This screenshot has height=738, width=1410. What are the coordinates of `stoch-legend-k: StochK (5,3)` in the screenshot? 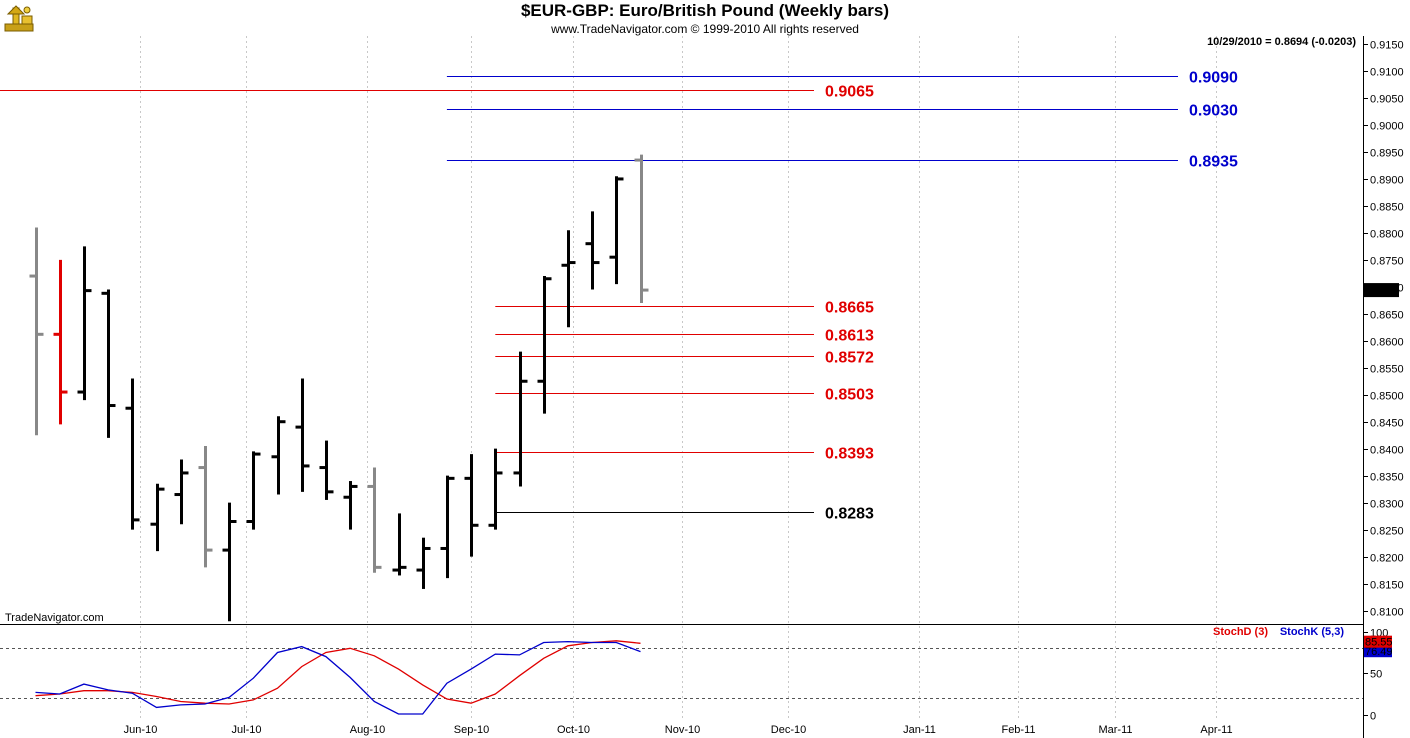 It's located at (1312, 632).